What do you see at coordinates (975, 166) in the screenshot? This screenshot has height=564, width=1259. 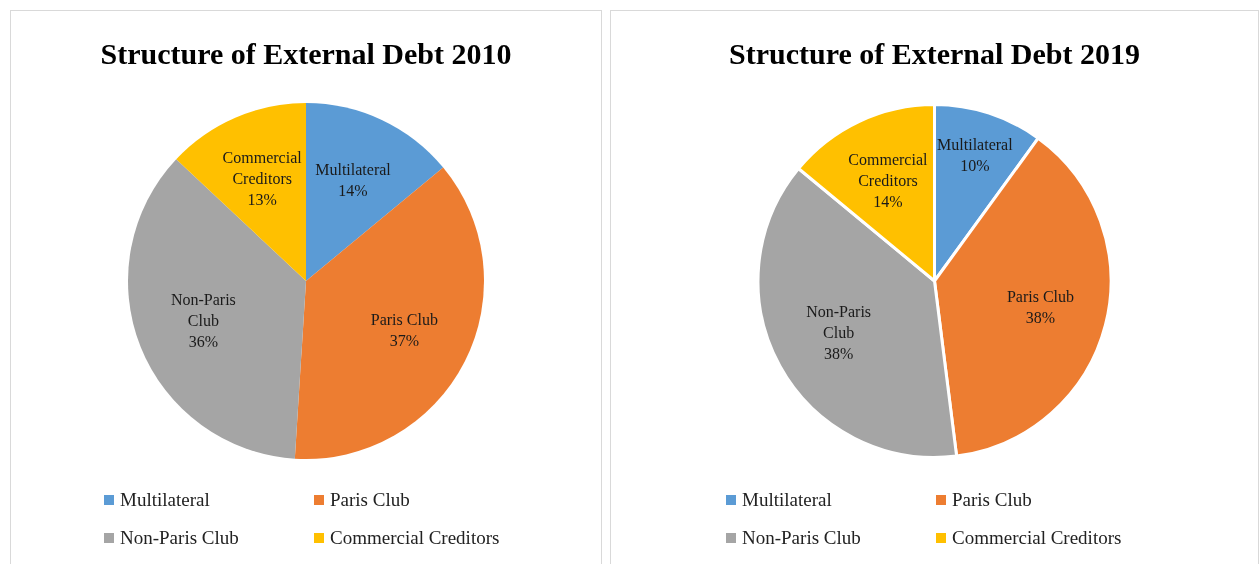 I see `data-label: 10%` at bounding box center [975, 166].